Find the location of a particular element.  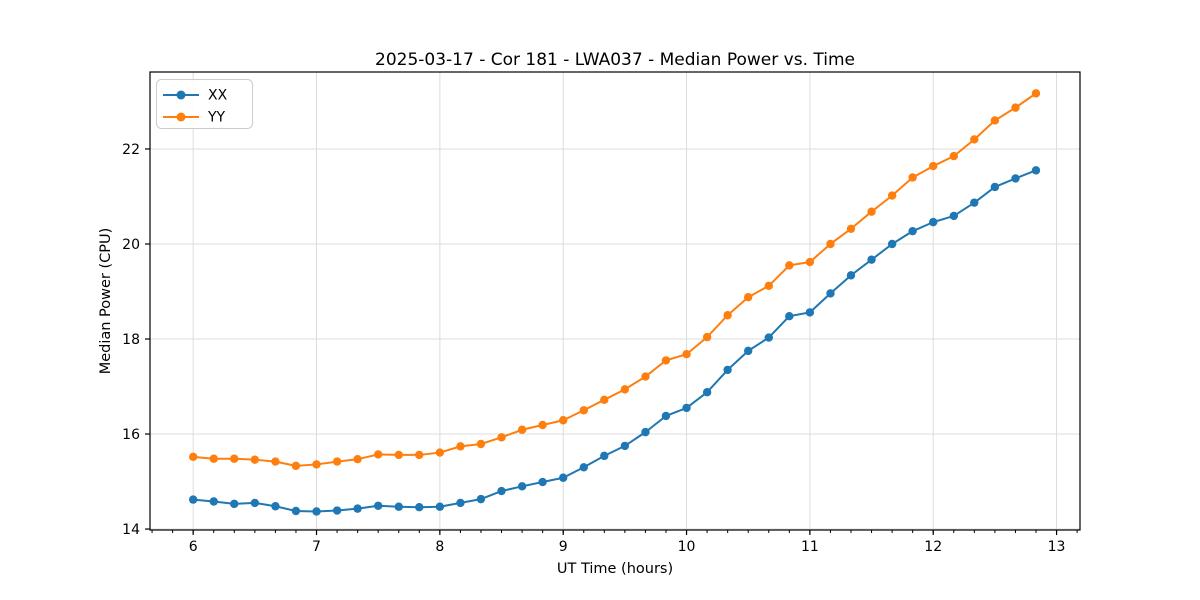

x-tick-label: 10 is located at coordinates (687, 547).